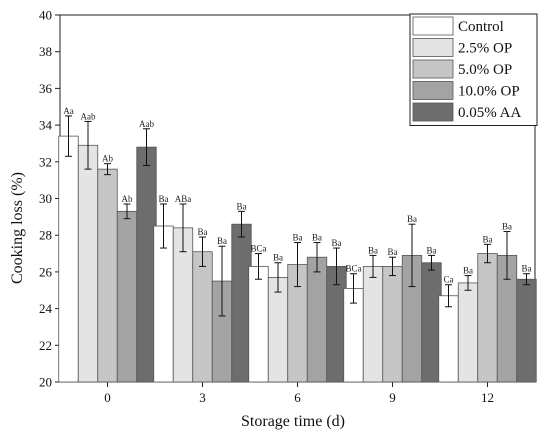 The image size is (550, 436). What do you see at coordinates (107, 397) in the screenshot?
I see `x-tick-label: 0` at bounding box center [107, 397].